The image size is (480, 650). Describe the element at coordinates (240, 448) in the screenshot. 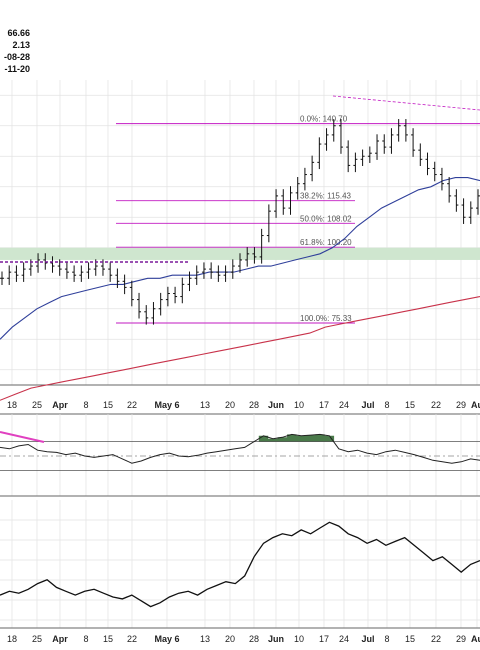

I see `oscillator-line` at that location.